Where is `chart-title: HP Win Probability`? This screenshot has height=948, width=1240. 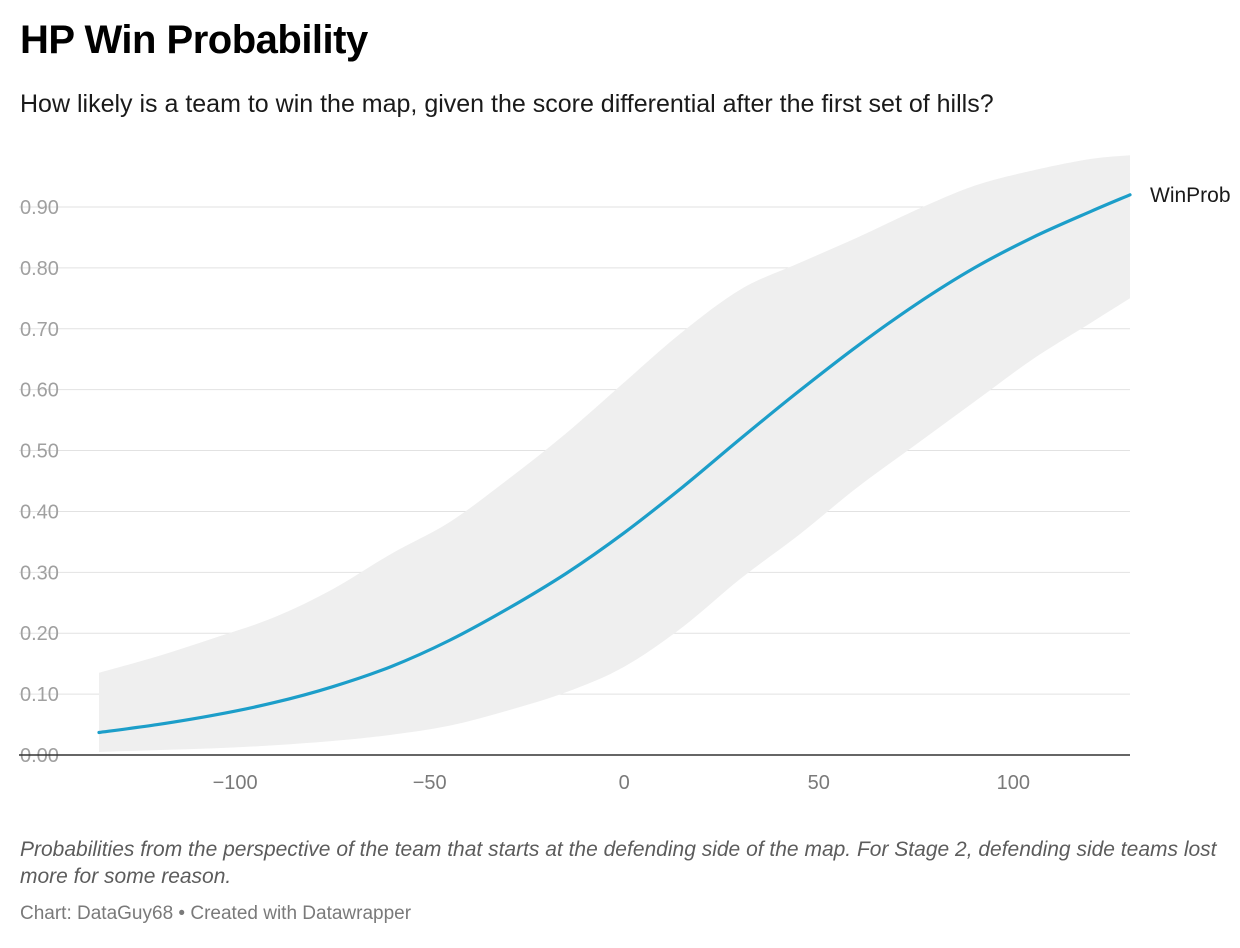
chart-title: HP Win Probability is located at coordinates (194, 40).